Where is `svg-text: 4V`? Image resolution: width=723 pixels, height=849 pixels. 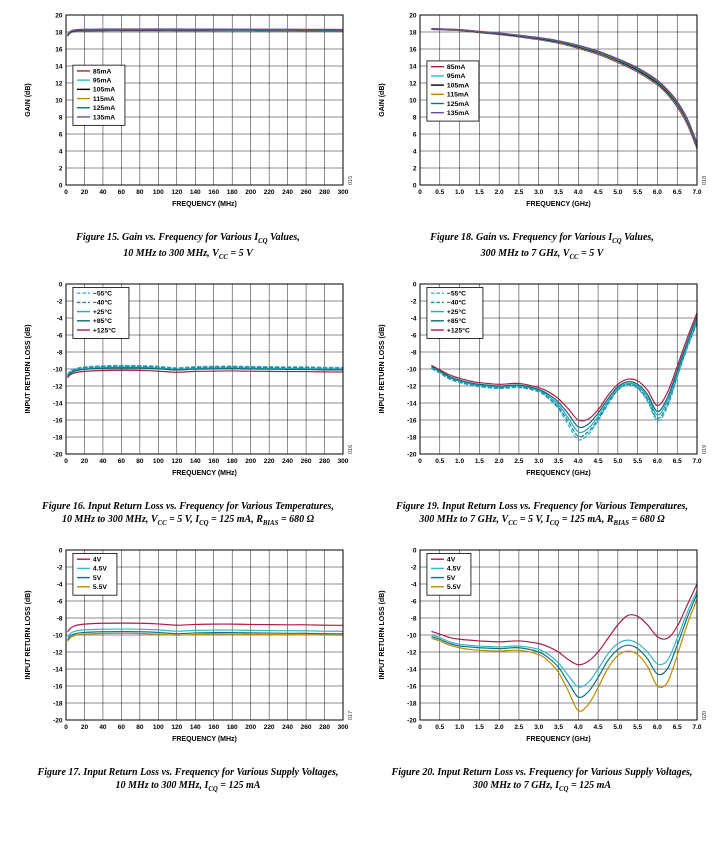
svg-text: 4V is located at coordinates (97, 560).